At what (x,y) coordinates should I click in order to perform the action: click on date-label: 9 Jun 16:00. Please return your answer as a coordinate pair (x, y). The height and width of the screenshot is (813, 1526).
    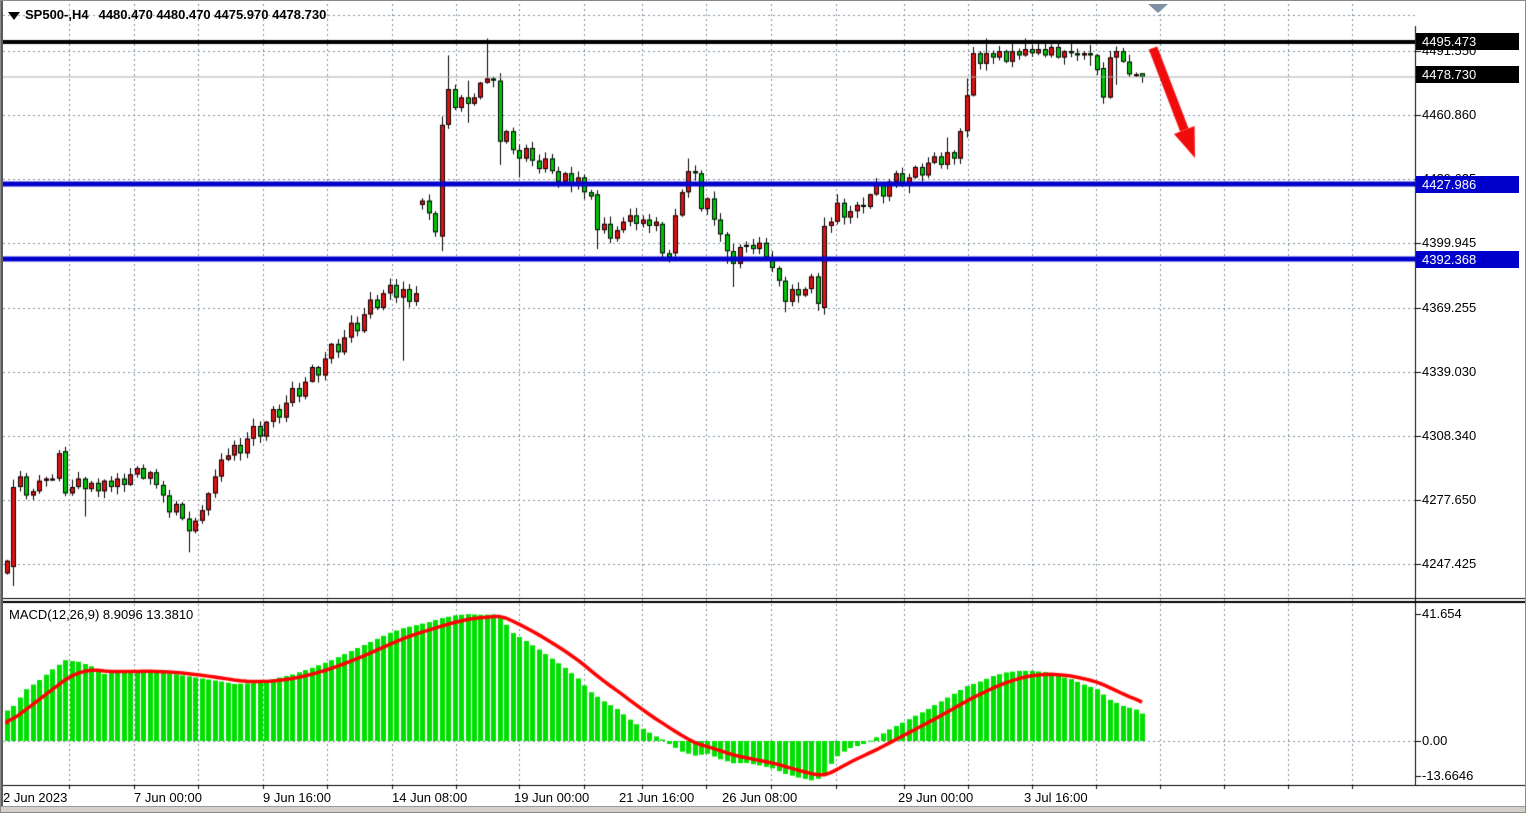
    Looking at the image, I should click on (297, 797).